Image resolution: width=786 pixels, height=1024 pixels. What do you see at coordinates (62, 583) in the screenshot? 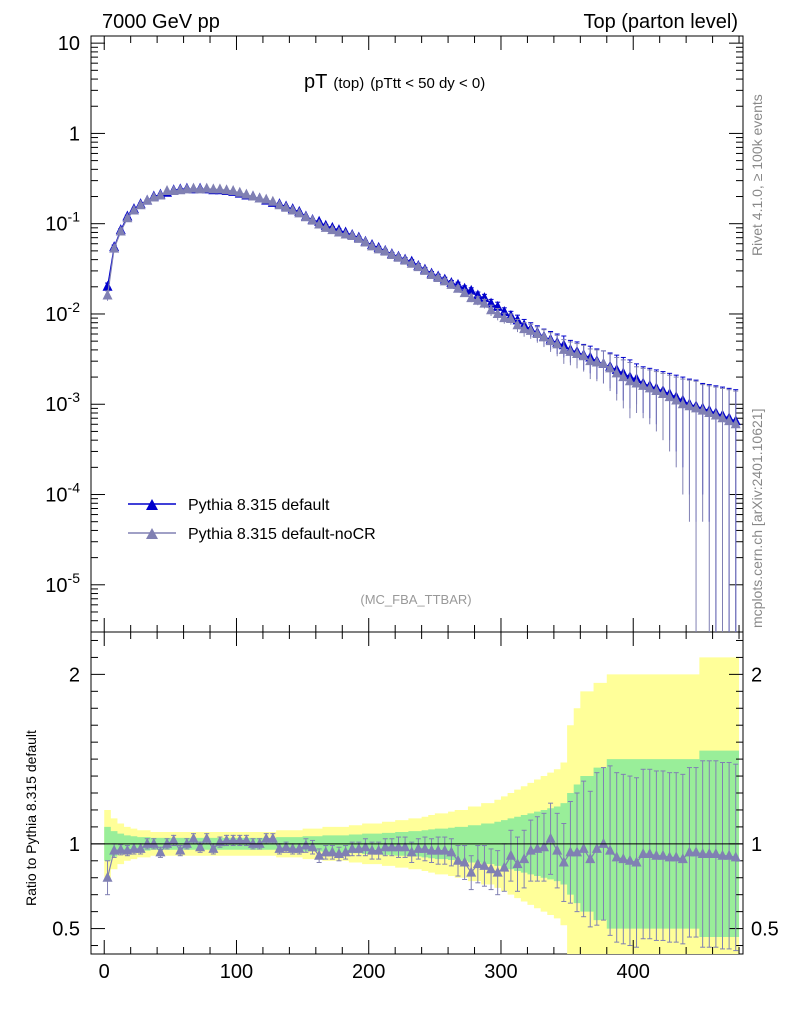
I see `main-ytick-label: 10-5` at bounding box center [62, 583].